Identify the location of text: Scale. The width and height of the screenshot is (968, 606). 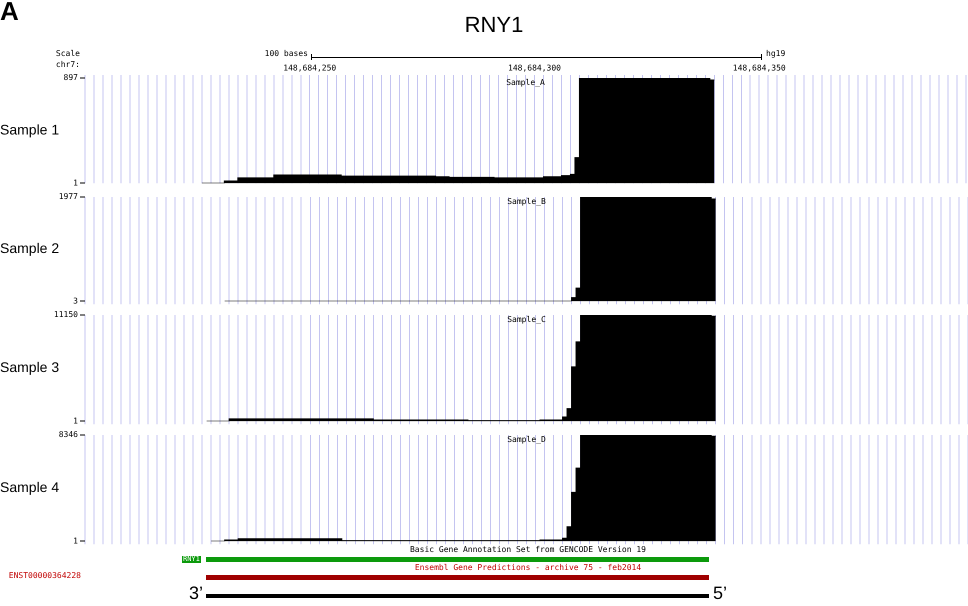
(68, 53).